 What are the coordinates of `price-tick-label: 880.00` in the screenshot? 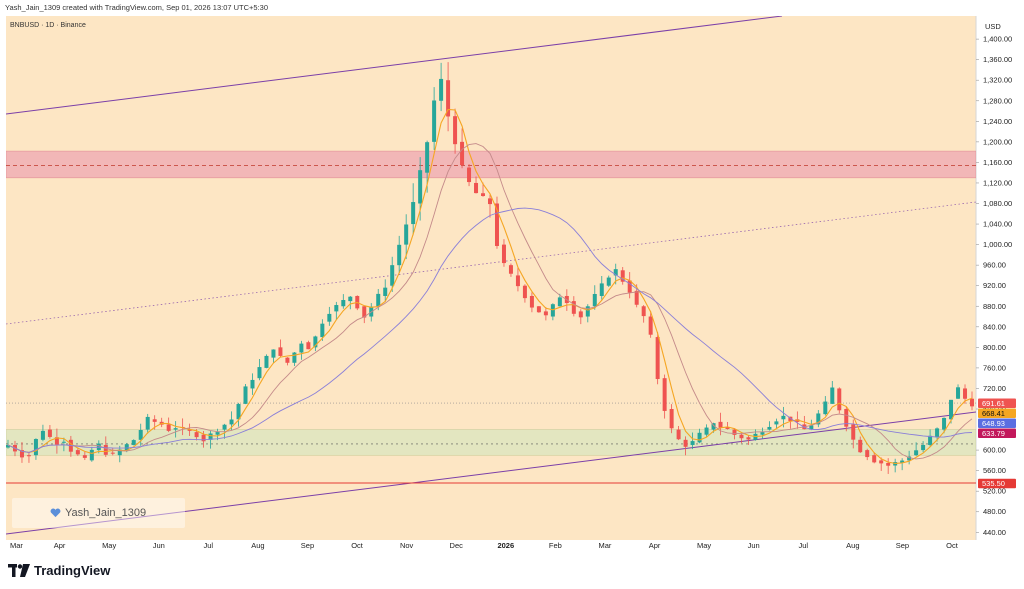 It's located at (994, 306).